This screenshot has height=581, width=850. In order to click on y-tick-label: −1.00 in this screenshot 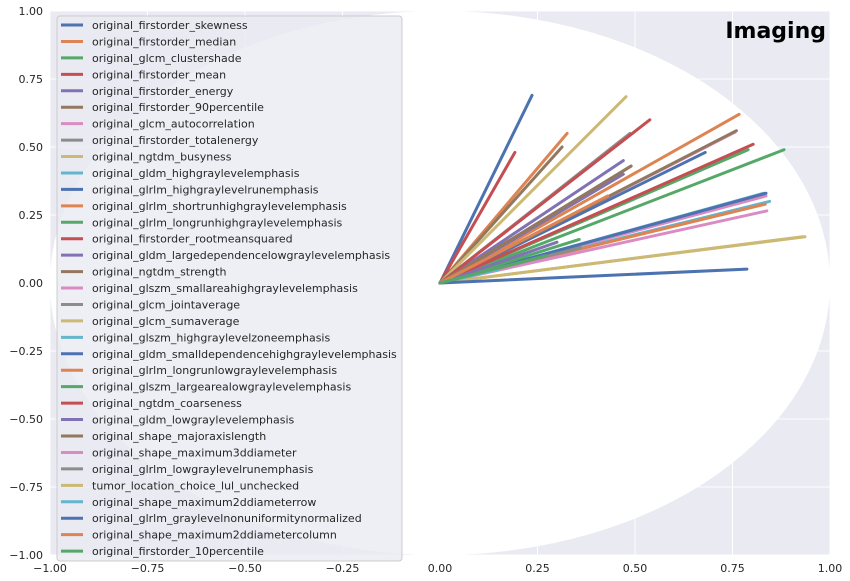, I will do `click(26, 555)`.